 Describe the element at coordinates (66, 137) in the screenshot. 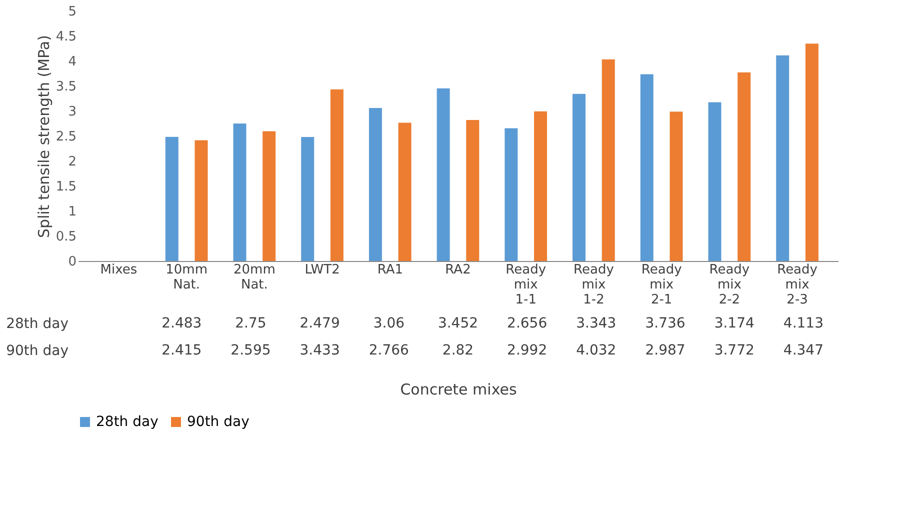

I see `y-tick-label: 2.5` at that location.